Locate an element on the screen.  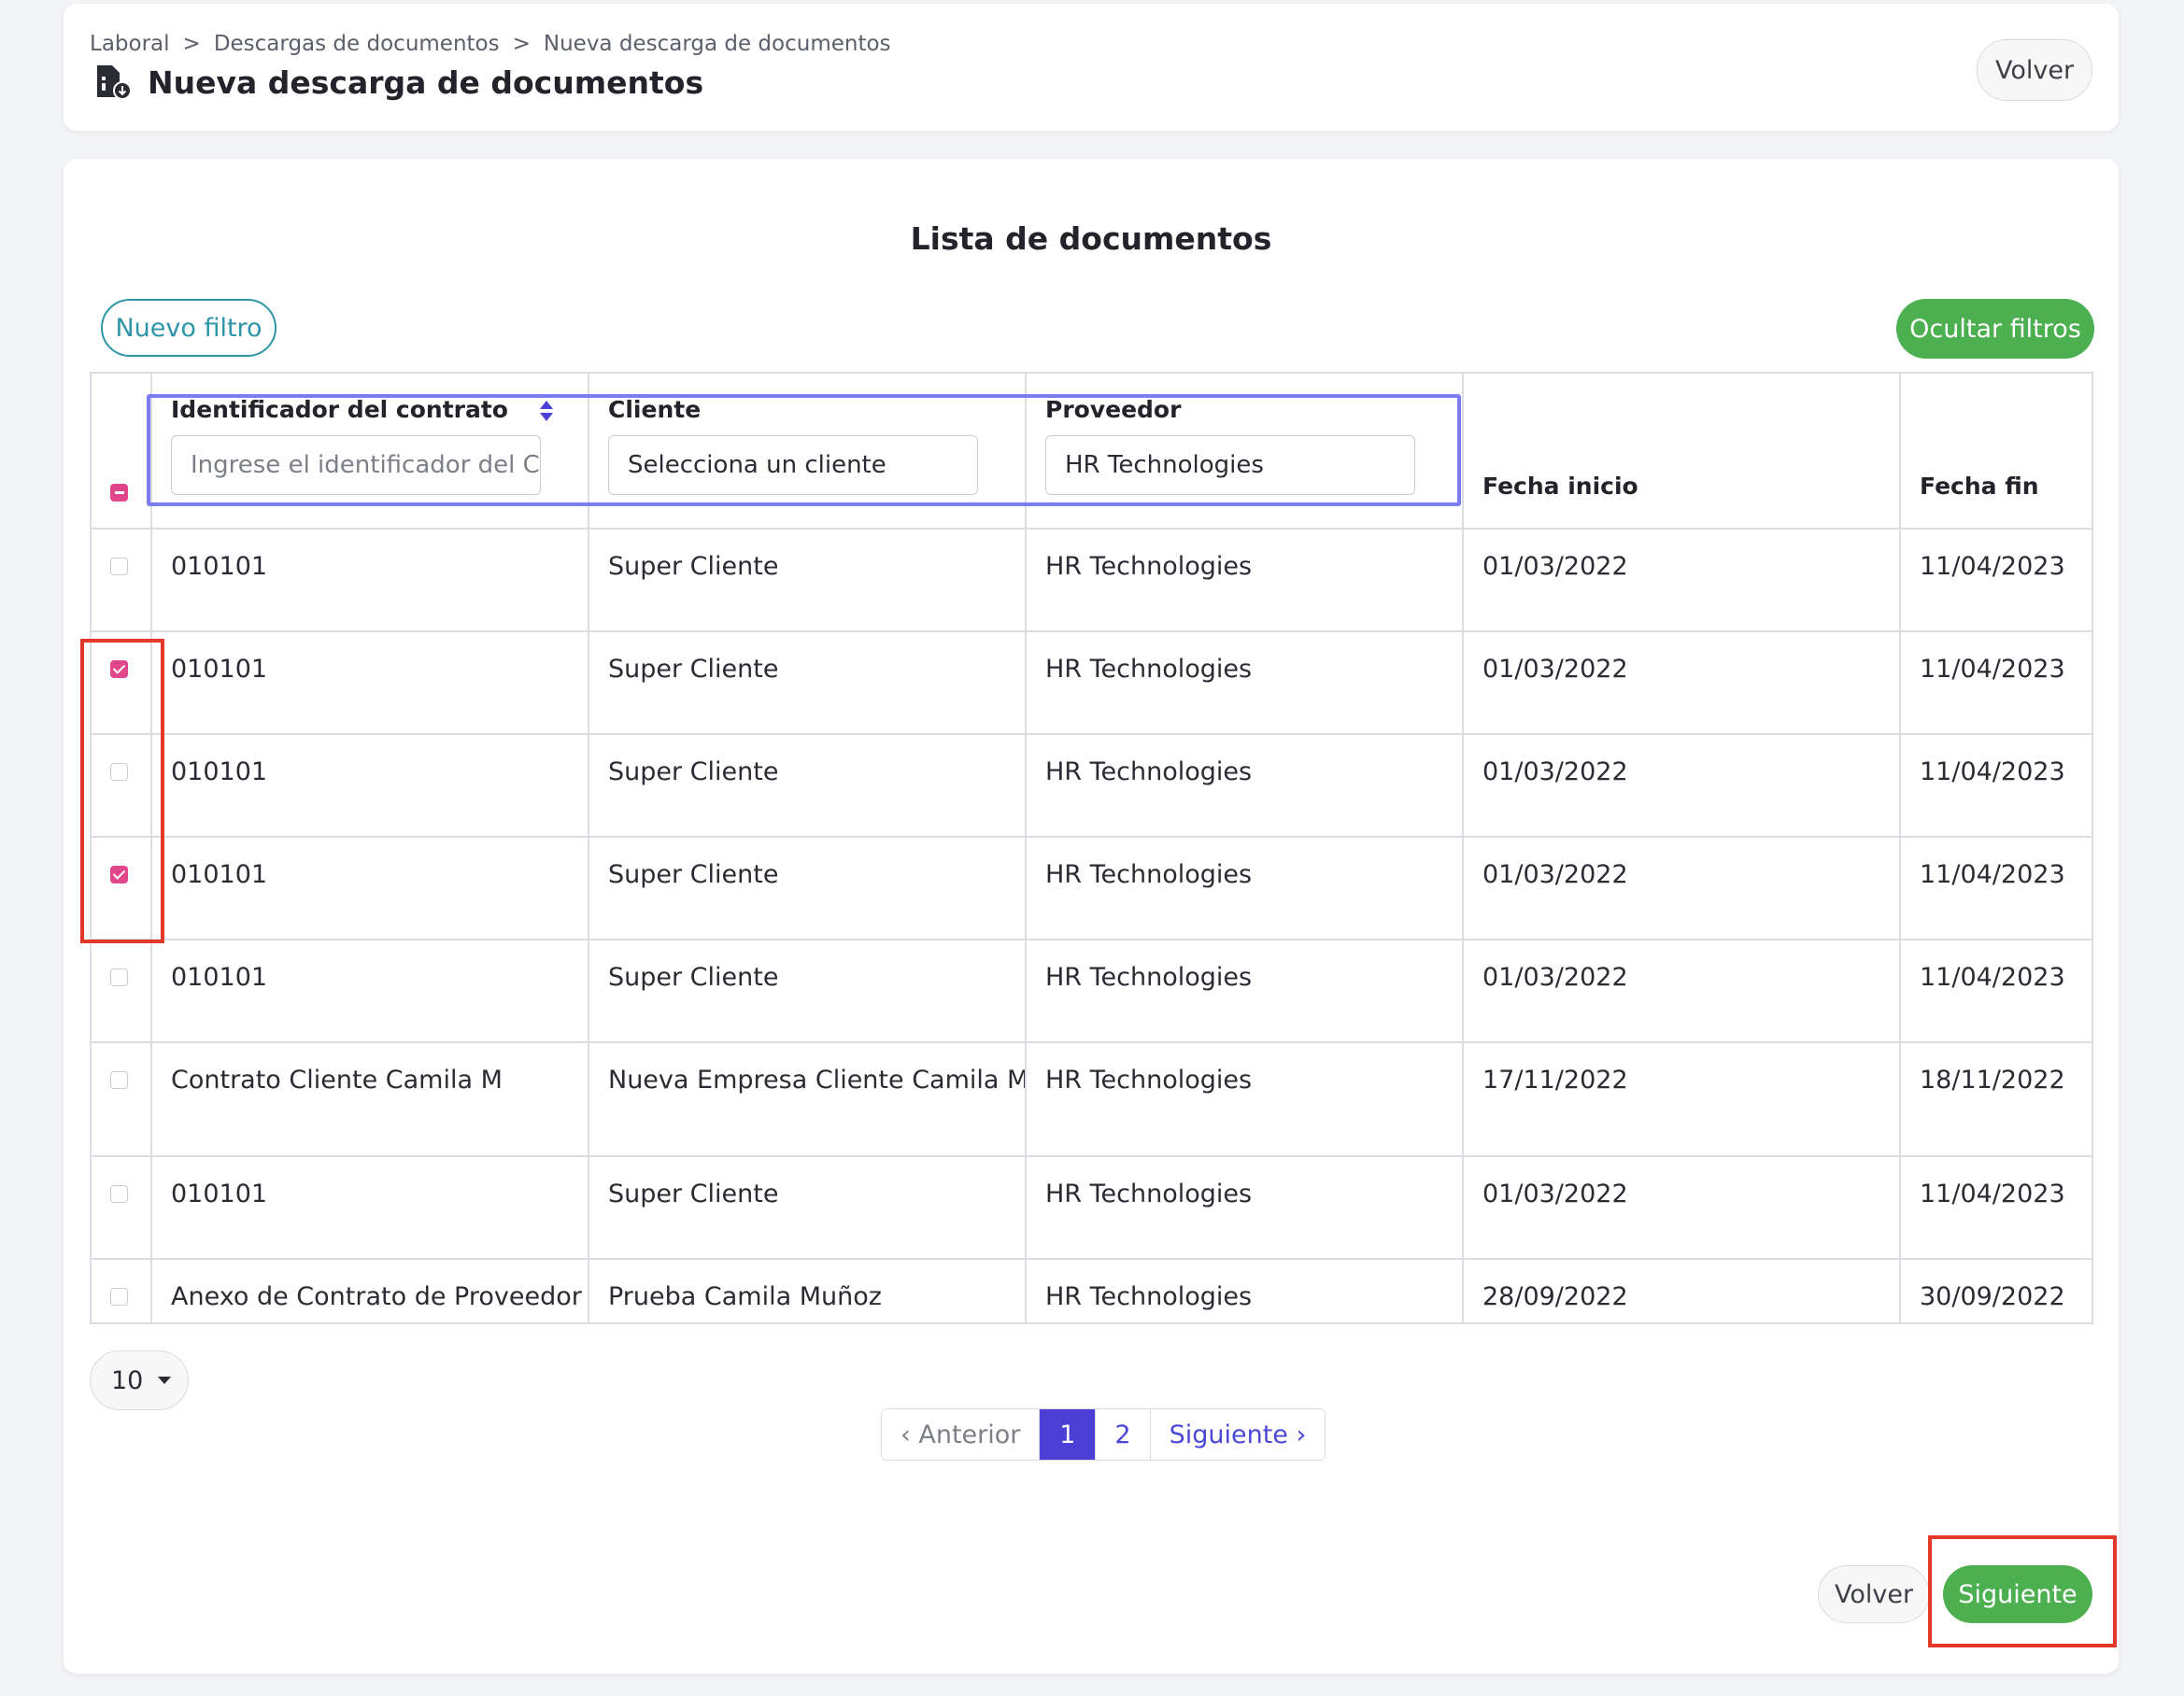
pagination: ‹ Anterior 1 2 Siguiente › is located at coordinates (1103, 1434).